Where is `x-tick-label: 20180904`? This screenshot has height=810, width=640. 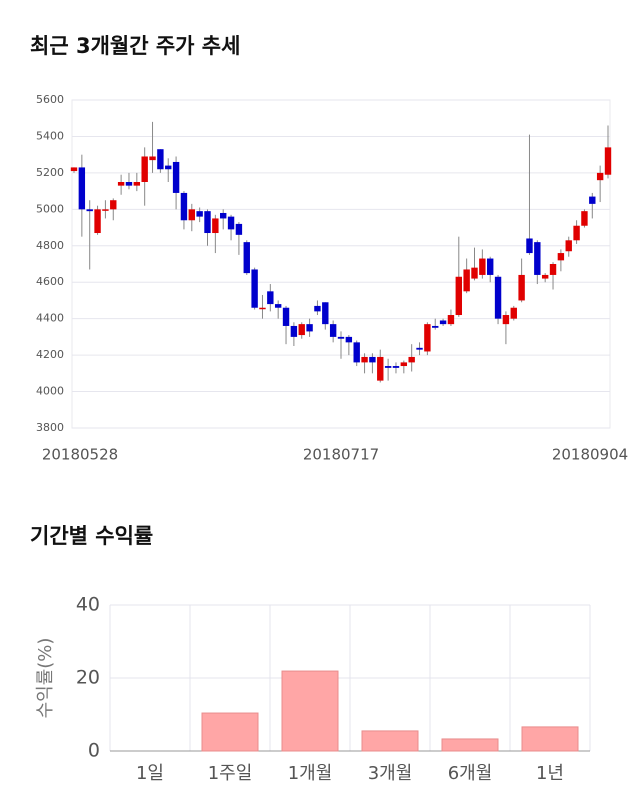 x-tick-label: 20180904 is located at coordinates (590, 455).